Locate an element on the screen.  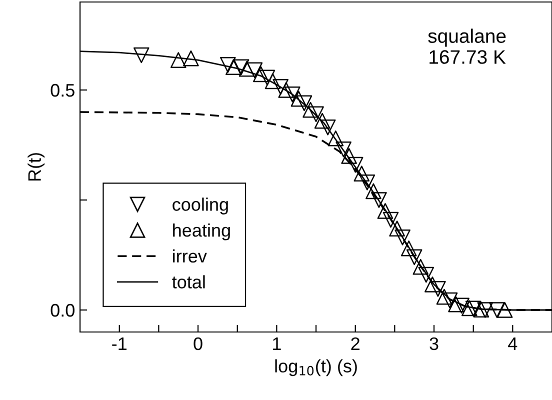
legend-label: irrev is located at coordinates (190, 256).